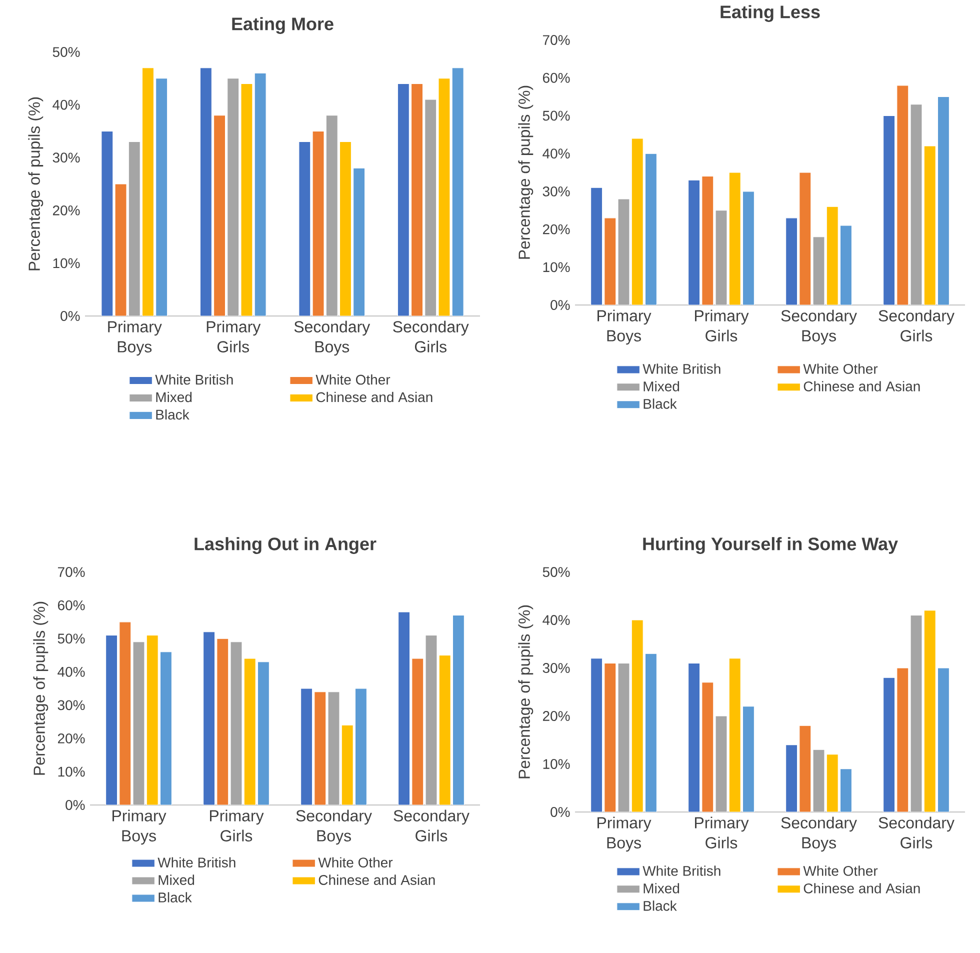 The height and width of the screenshot is (953, 980). Describe the element at coordinates (283, 25) in the screenshot. I see `chart-title: Eating More` at that location.